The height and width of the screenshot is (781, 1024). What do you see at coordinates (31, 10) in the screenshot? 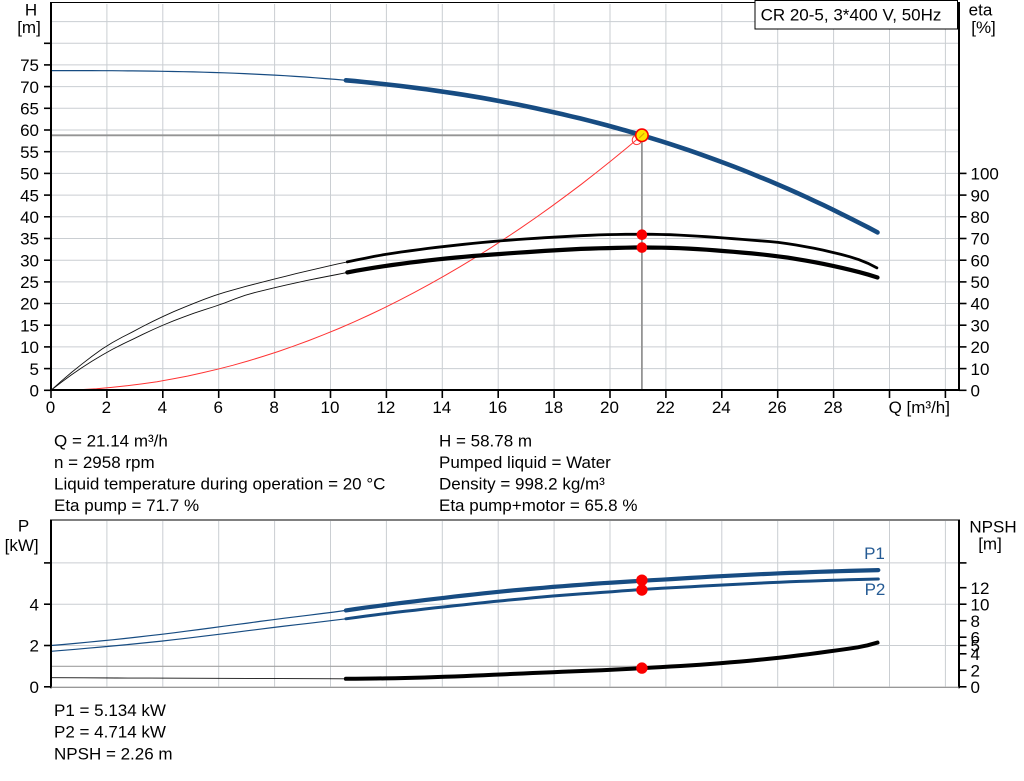
I see `svg-text: H` at bounding box center [31, 10].